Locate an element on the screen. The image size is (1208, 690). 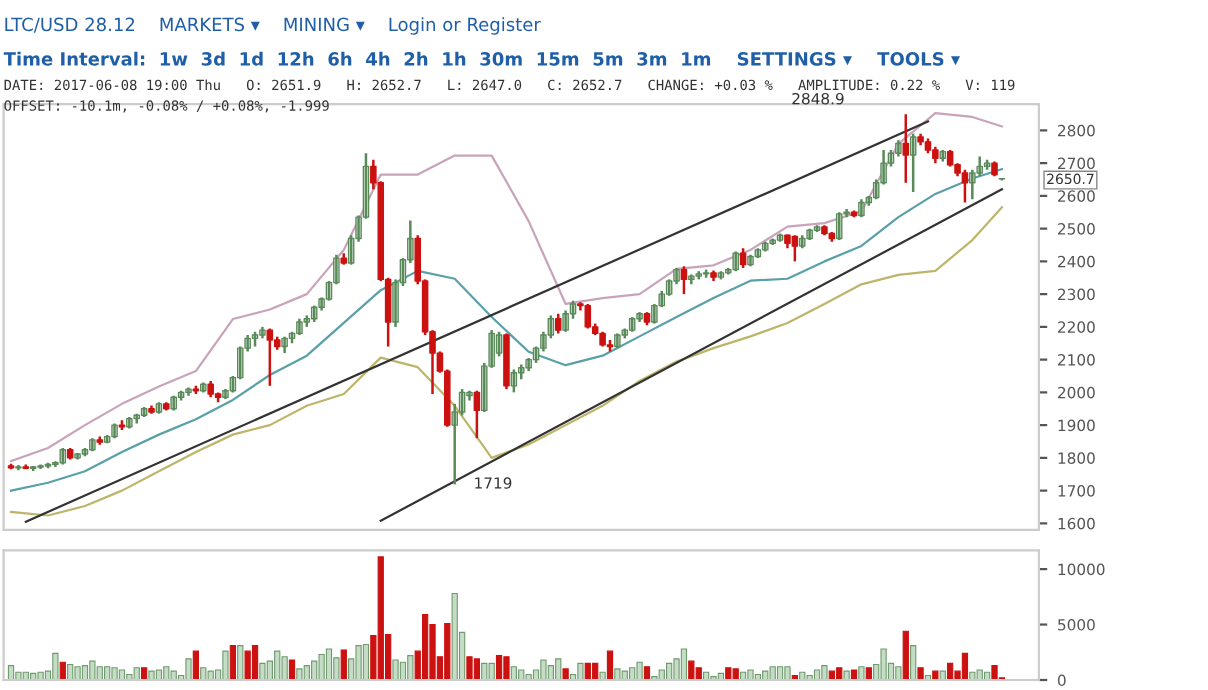
text: LTC/USD 28.12 MARKETS ▾ MINING ▾ Login or Register is located at coordinates (273, 26).